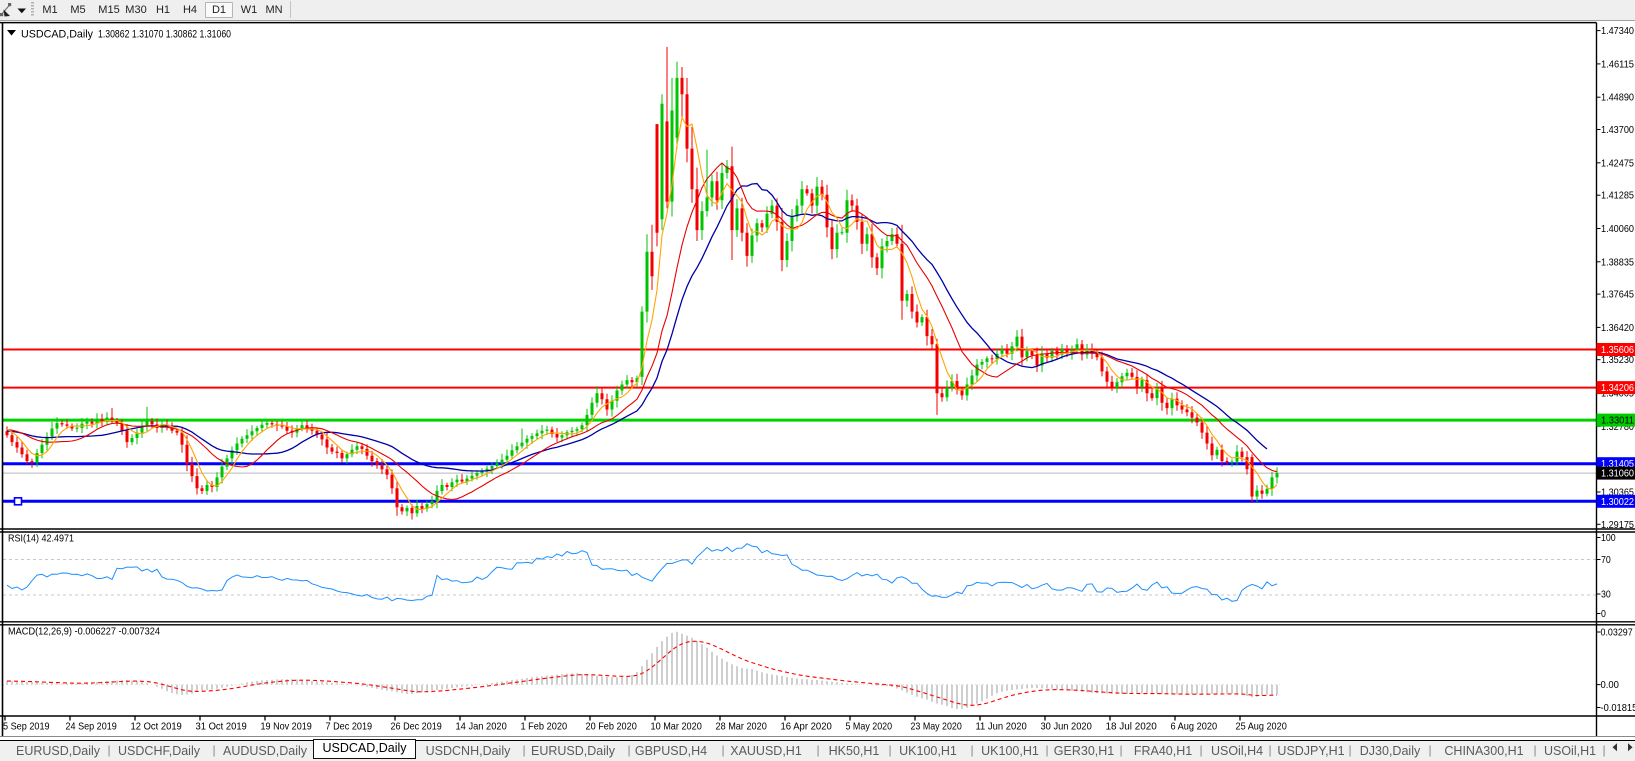 This screenshot has height=761, width=1635. Describe the element at coordinates (1610, 685) in the screenshot. I see `svg-text: 0.00` at that location.